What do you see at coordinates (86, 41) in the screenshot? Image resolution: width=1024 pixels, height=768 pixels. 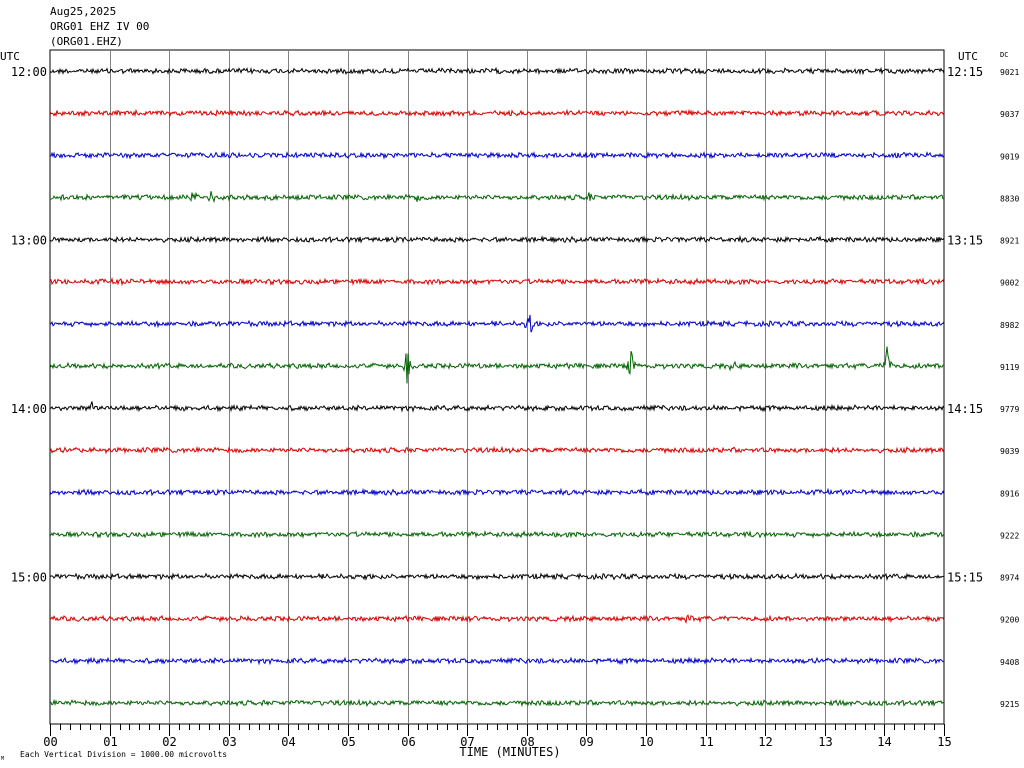 I see `header-channel: (ORG01.EHZ)` at bounding box center [86, 41].